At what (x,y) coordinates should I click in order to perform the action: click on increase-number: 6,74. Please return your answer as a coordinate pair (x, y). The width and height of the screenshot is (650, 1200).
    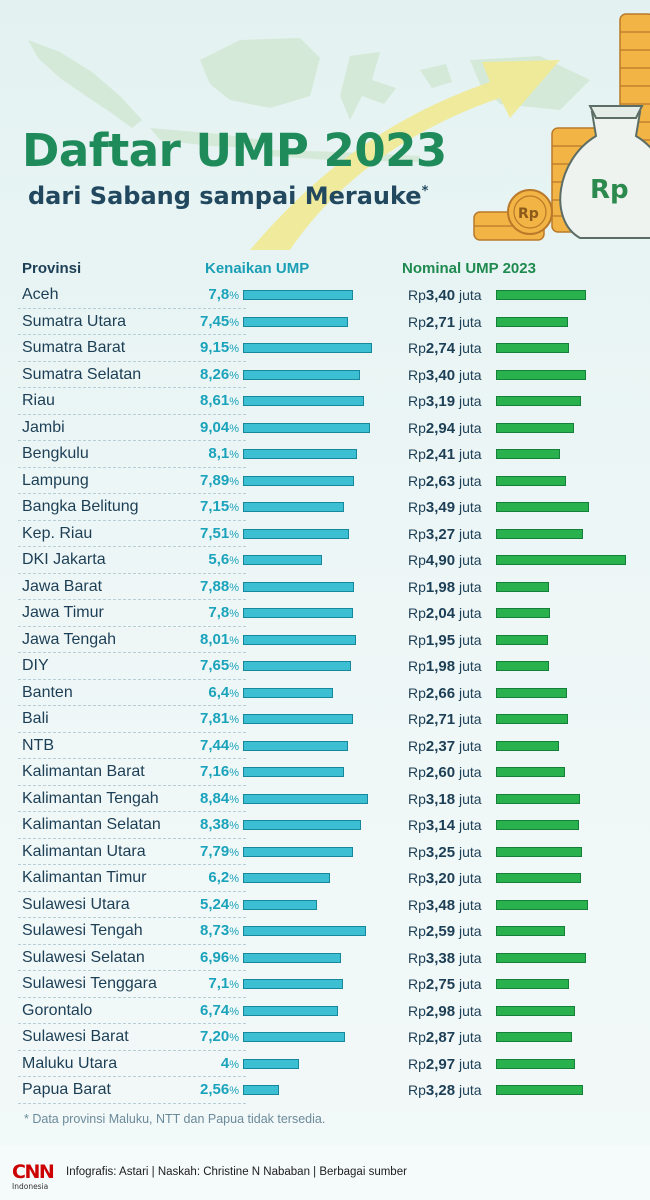
    Looking at the image, I should click on (215, 1010).